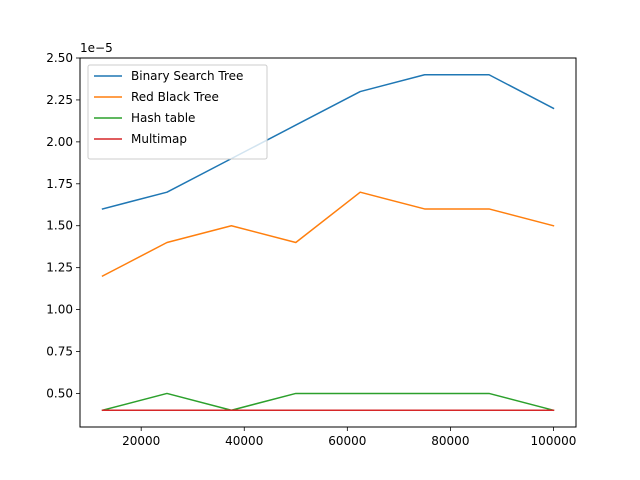 The width and height of the screenshot is (640, 480). I want to click on x-tick-label: 60000, so click(347, 441).